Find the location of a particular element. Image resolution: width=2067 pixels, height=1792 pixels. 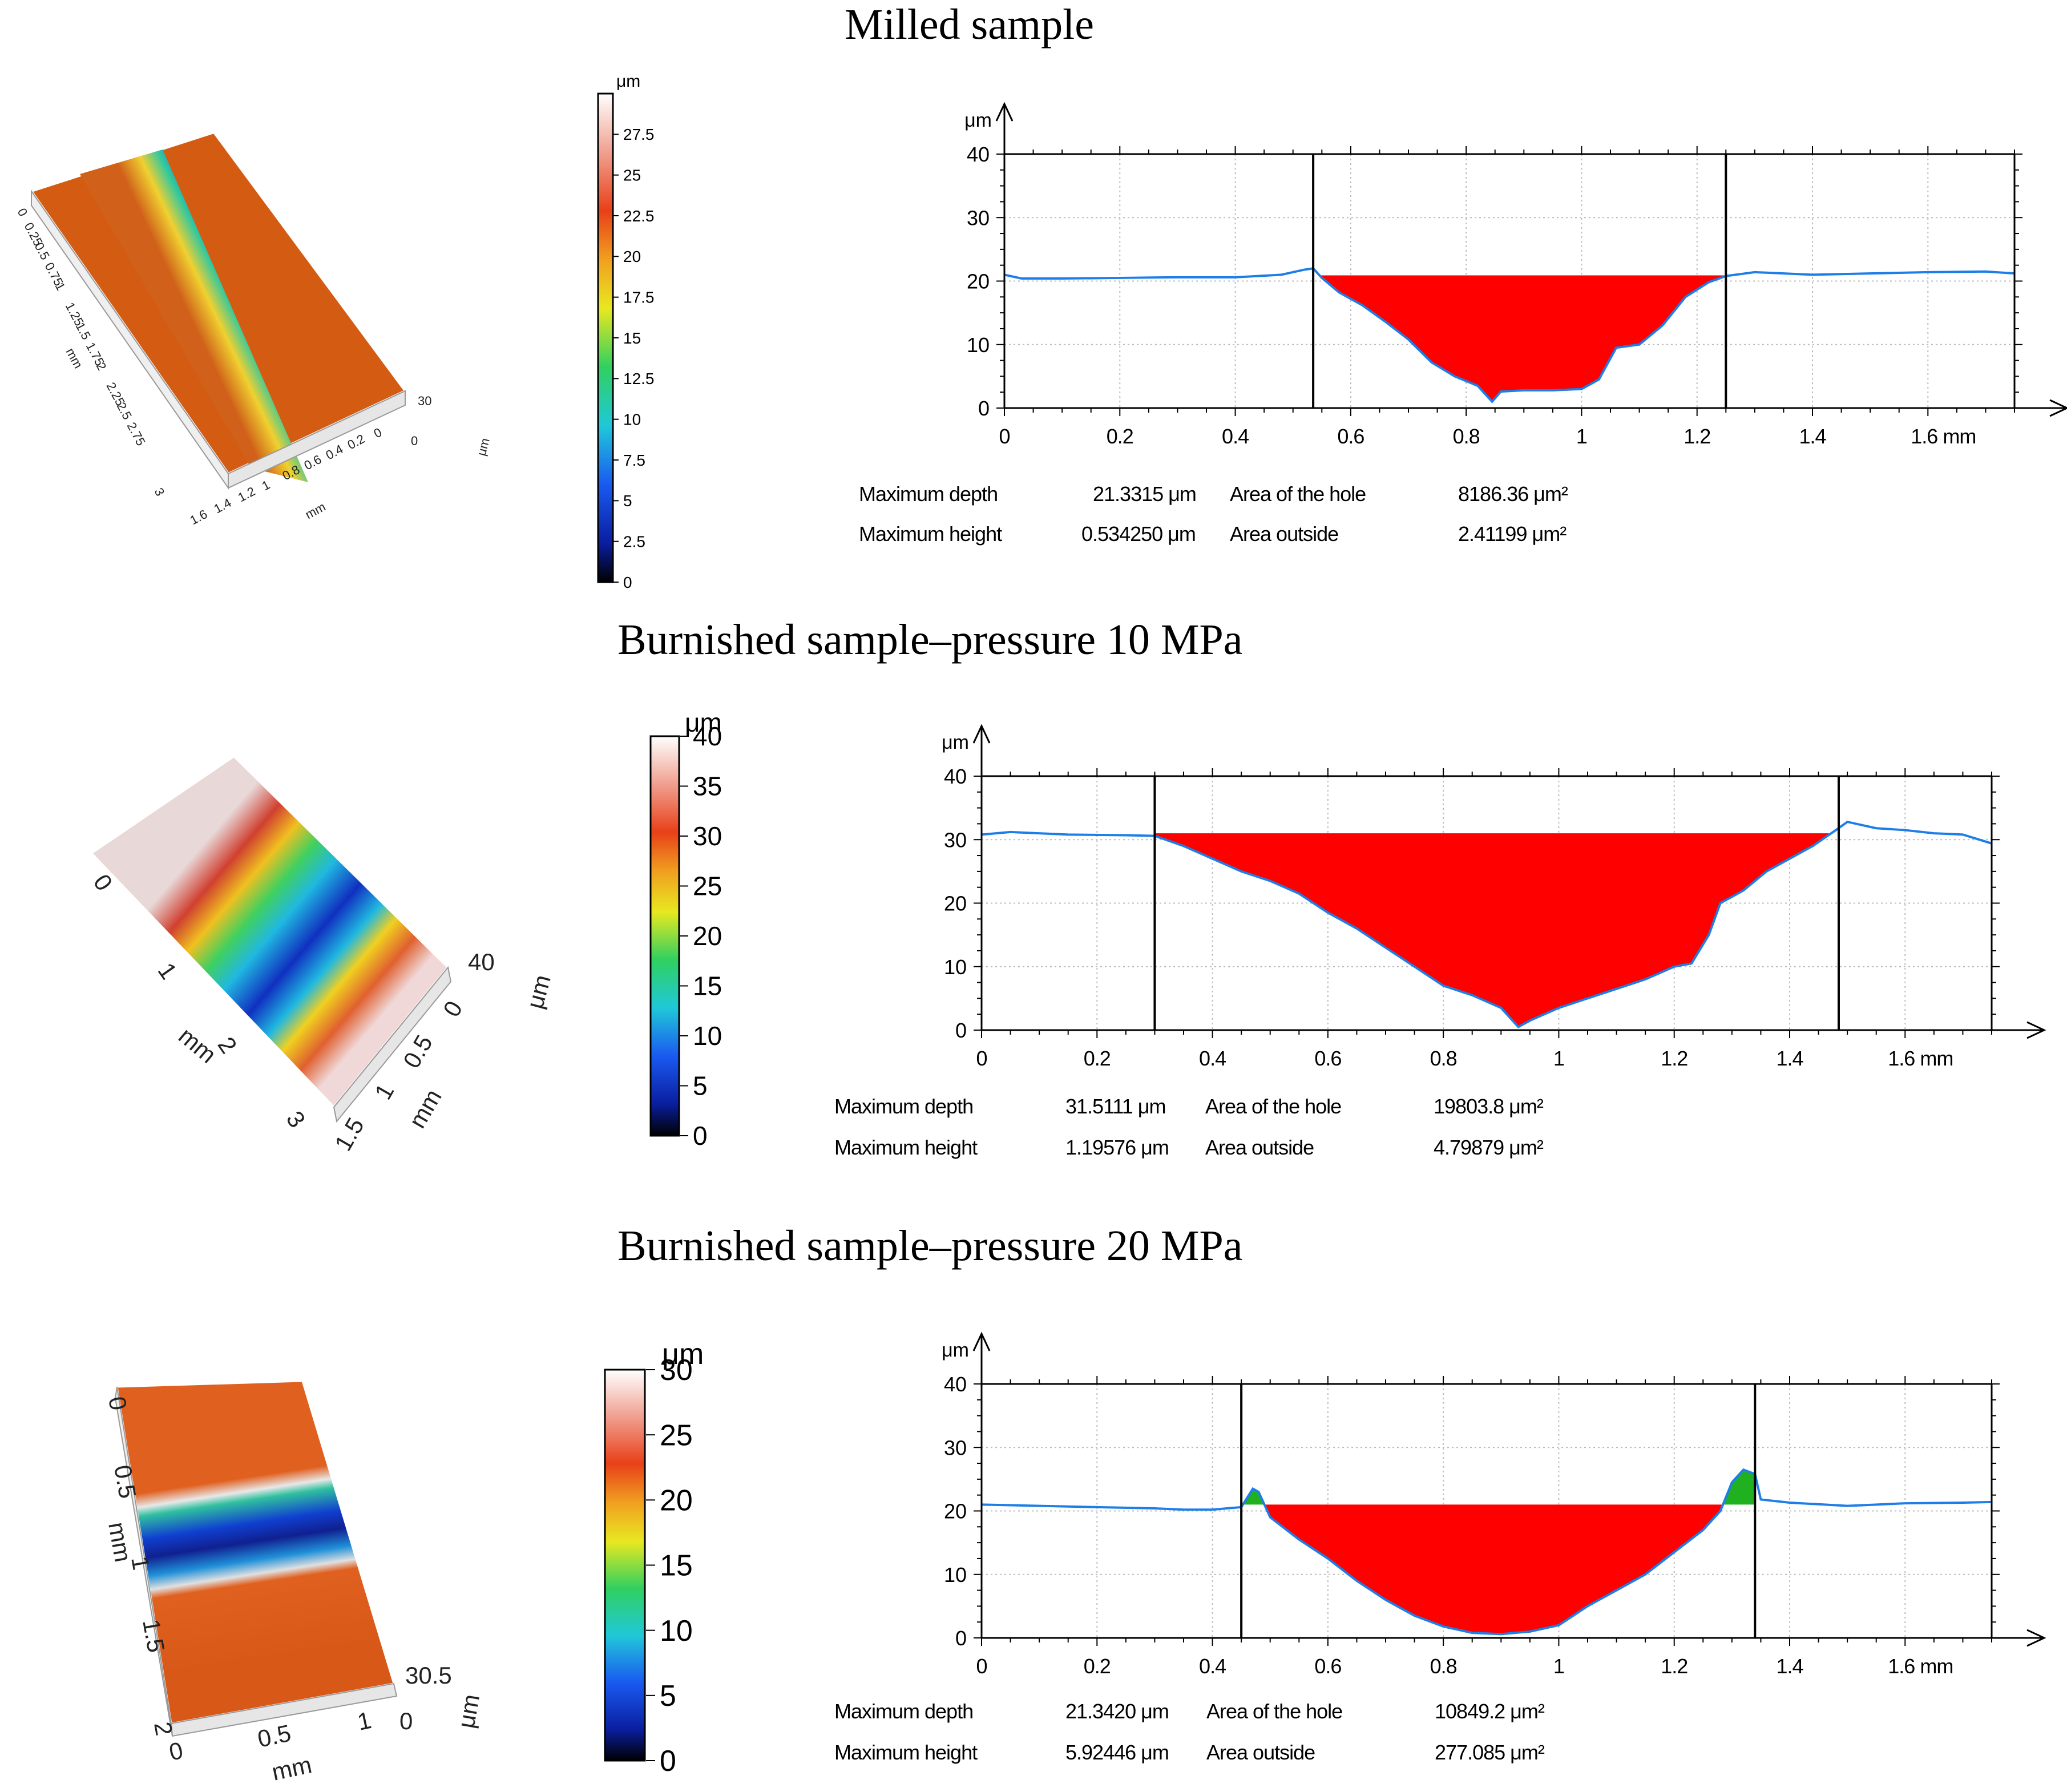

scale-tick-label: 7.5 is located at coordinates (634, 460).